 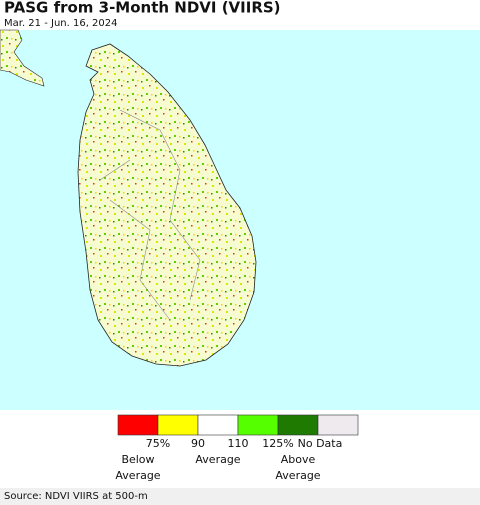 What do you see at coordinates (22, 58) in the screenshot?
I see `india-coast` at bounding box center [22, 58].